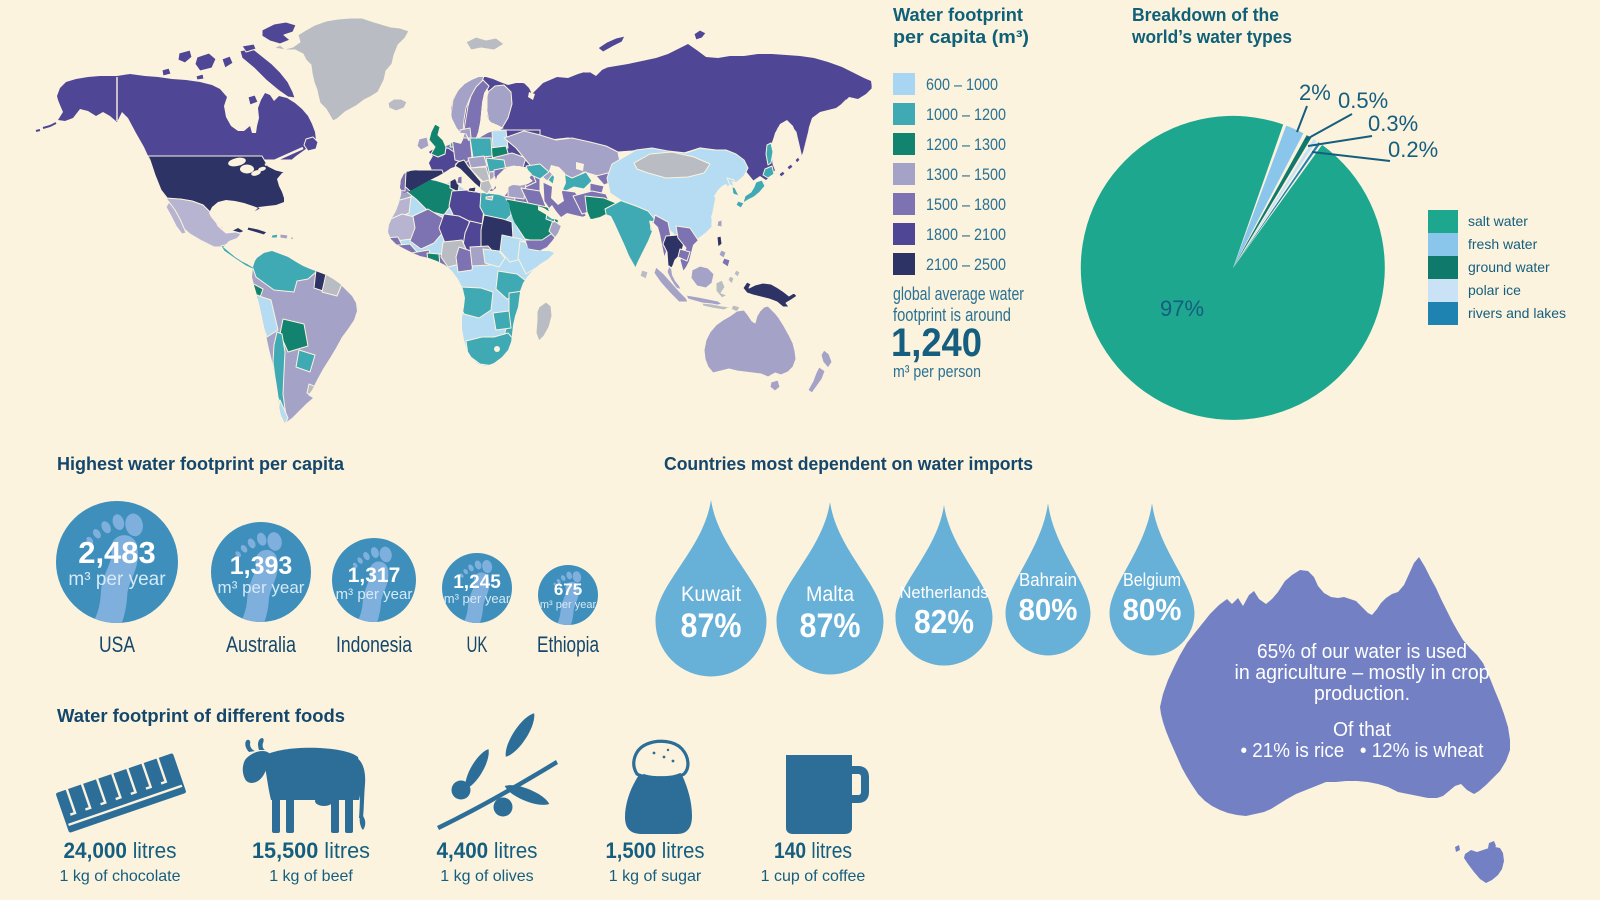 This screenshot has height=900, width=1600. Describe the element at coordinates (1315, 92) in the screenshot. I see `svg-text: 2%` at that location.